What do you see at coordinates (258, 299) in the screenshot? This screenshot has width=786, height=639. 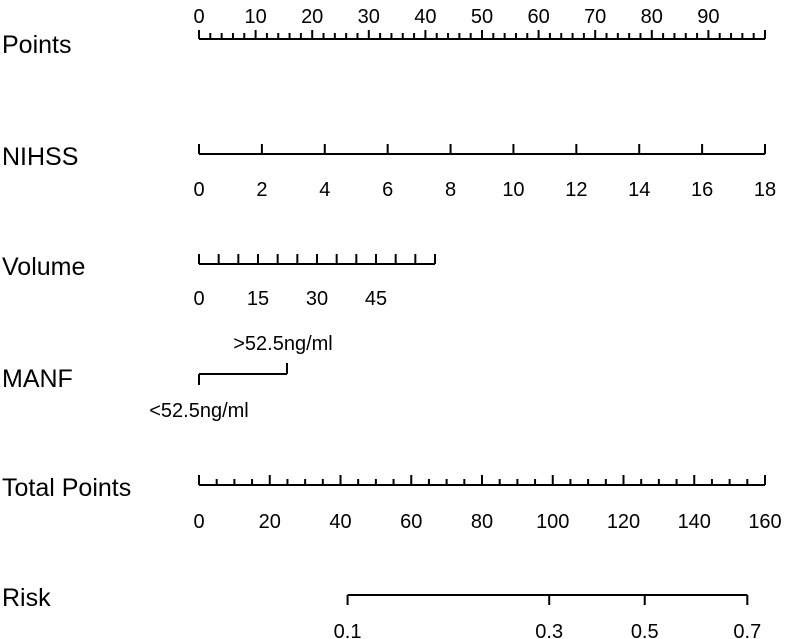 I see `tick-label: 15` at bounding box center [258, 299].